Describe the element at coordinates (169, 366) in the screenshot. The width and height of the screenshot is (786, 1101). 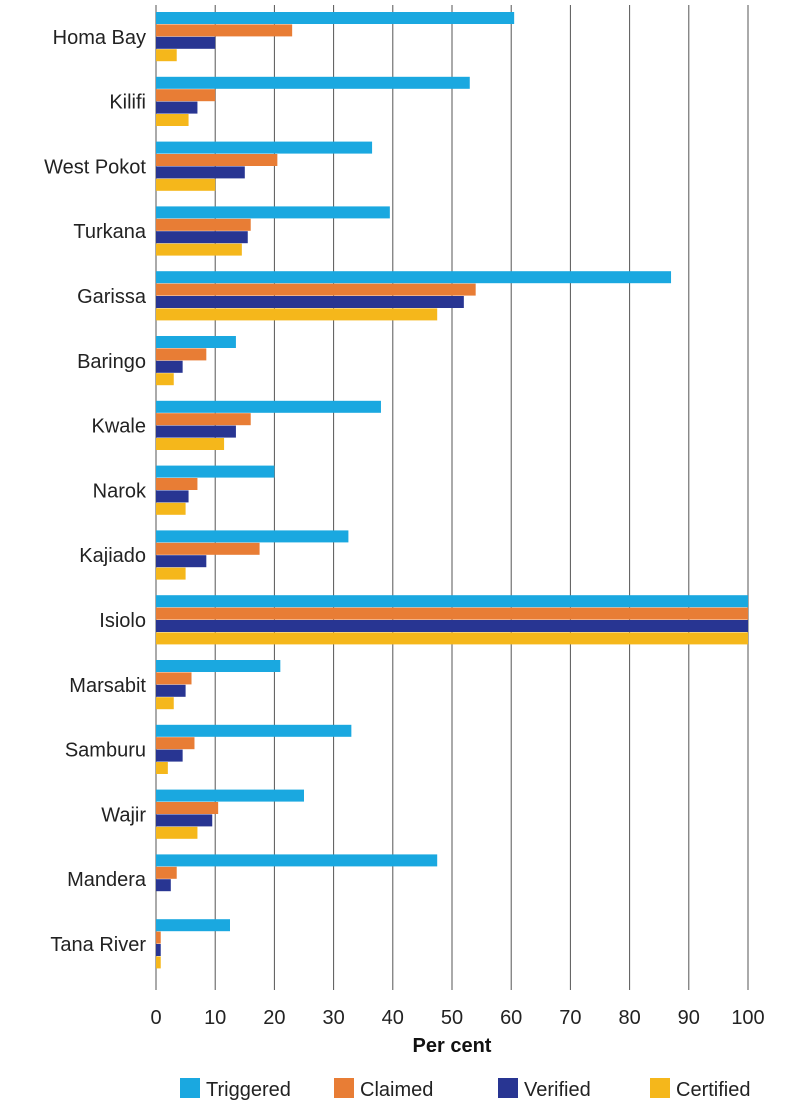
I see `bar-baringo-verified` at that location.